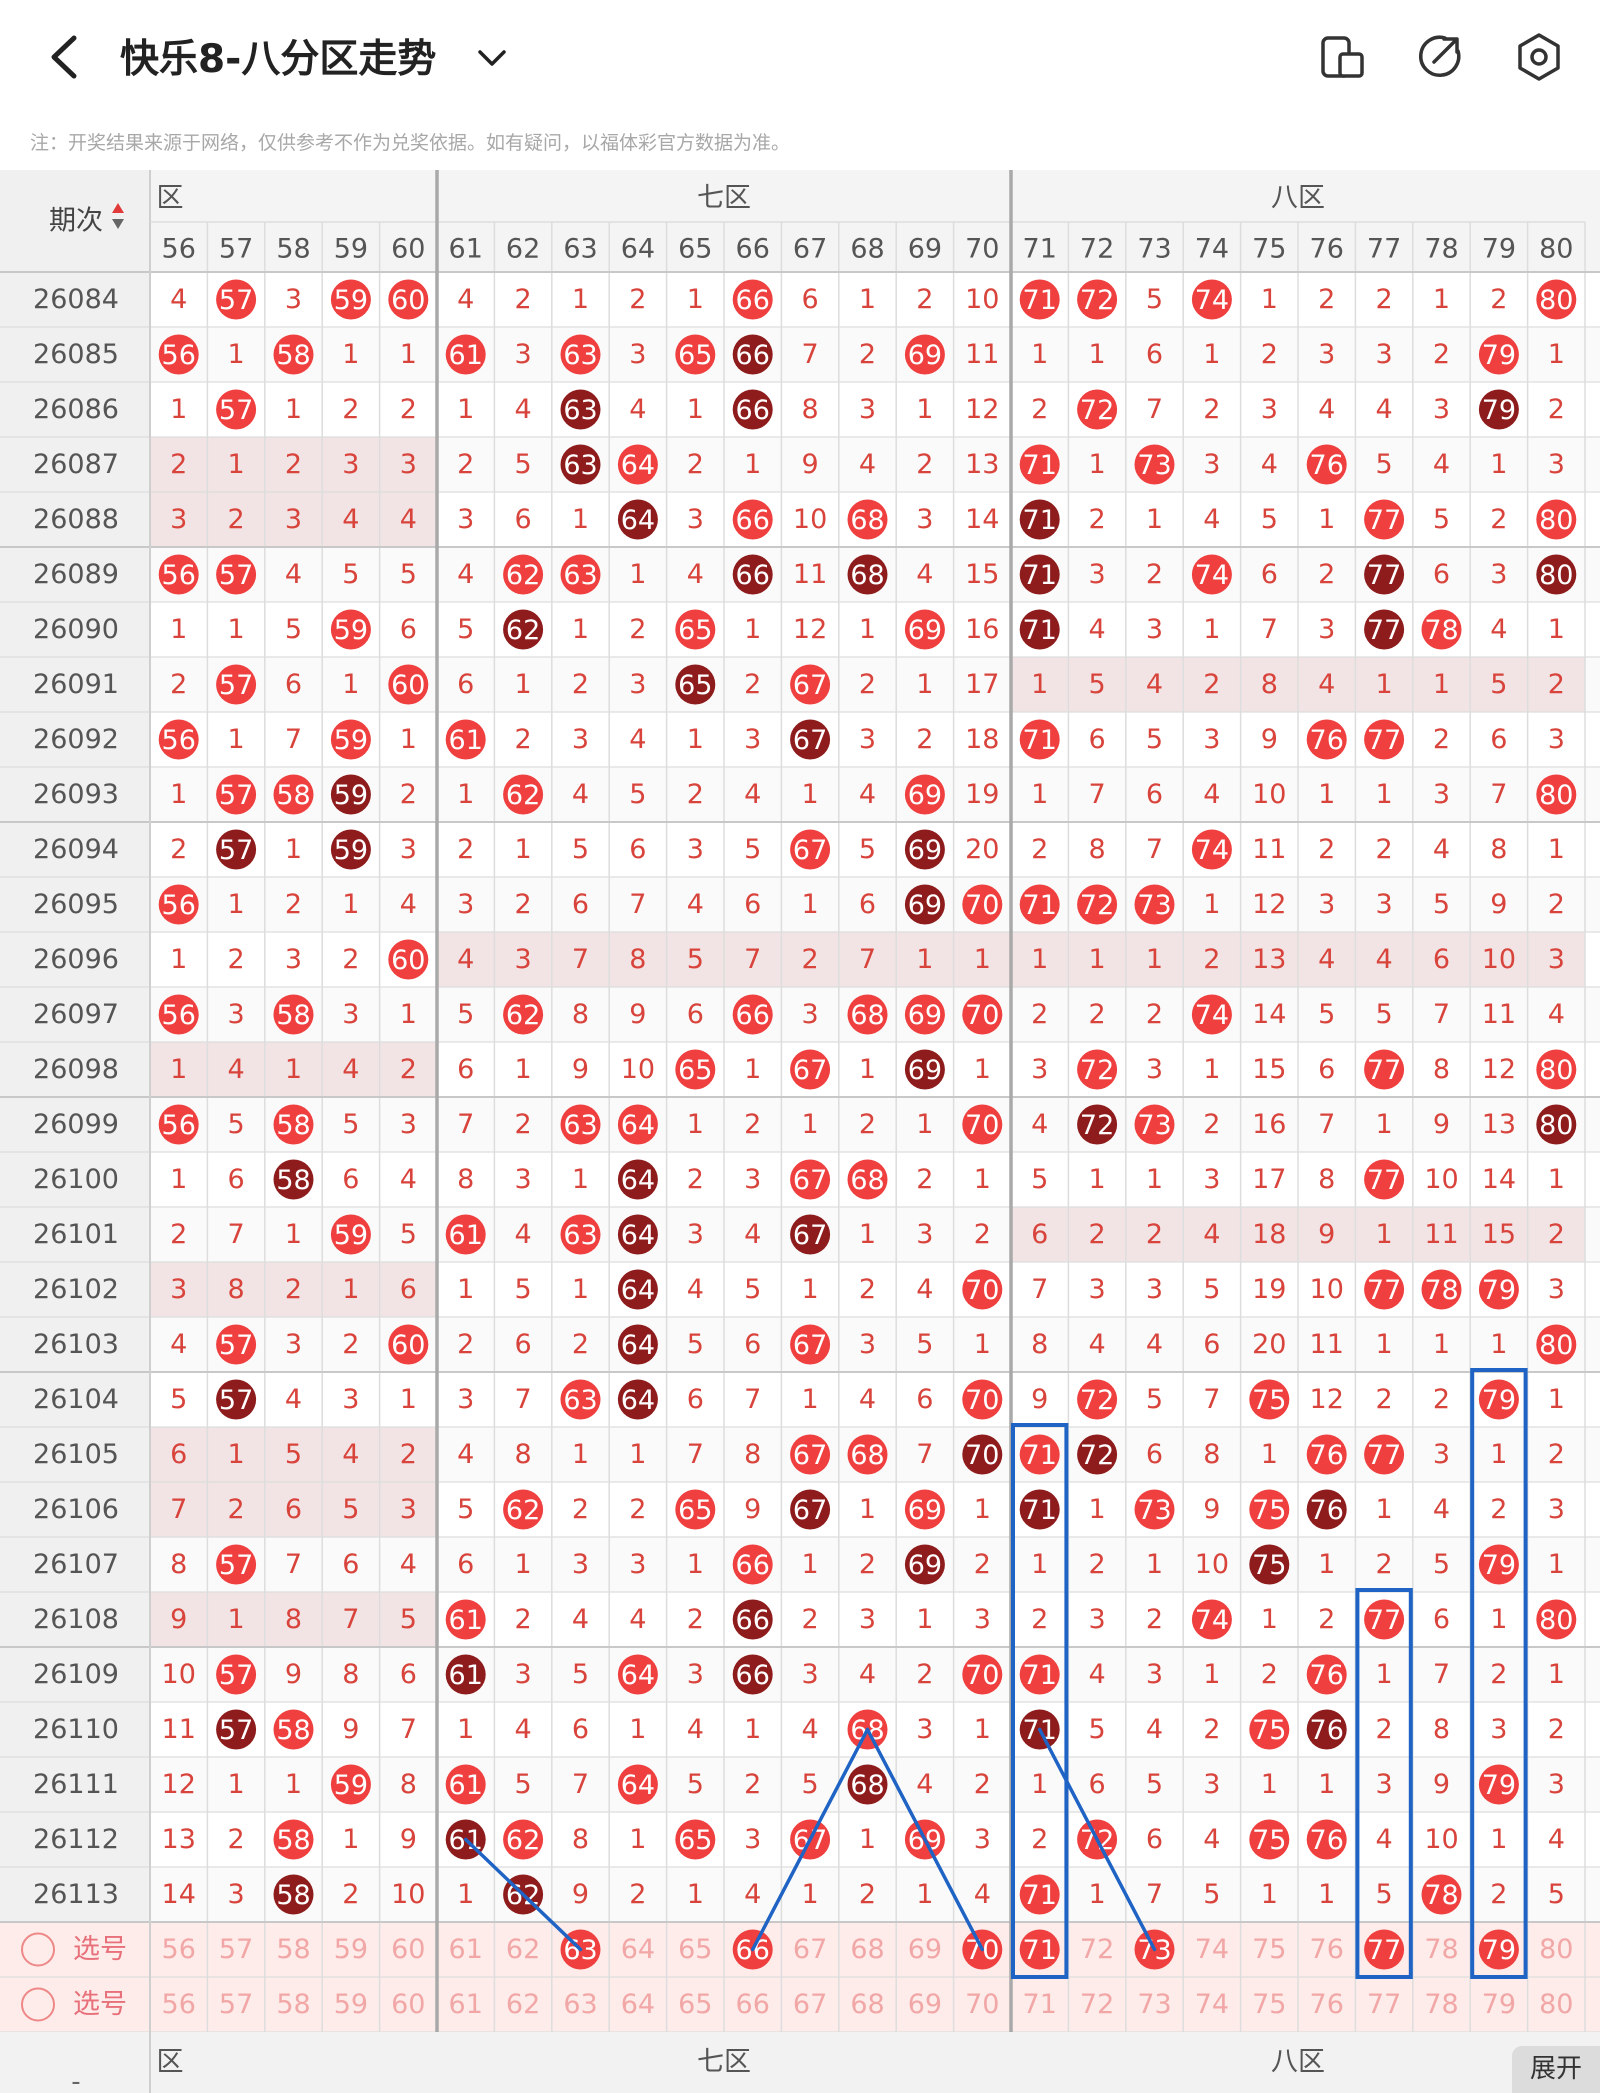 The image size is (1600, 2093). What do you see at coordinates (580, 2004) in the screenshot?
I see `select-number: 63` at bounding box center [580, 2004].